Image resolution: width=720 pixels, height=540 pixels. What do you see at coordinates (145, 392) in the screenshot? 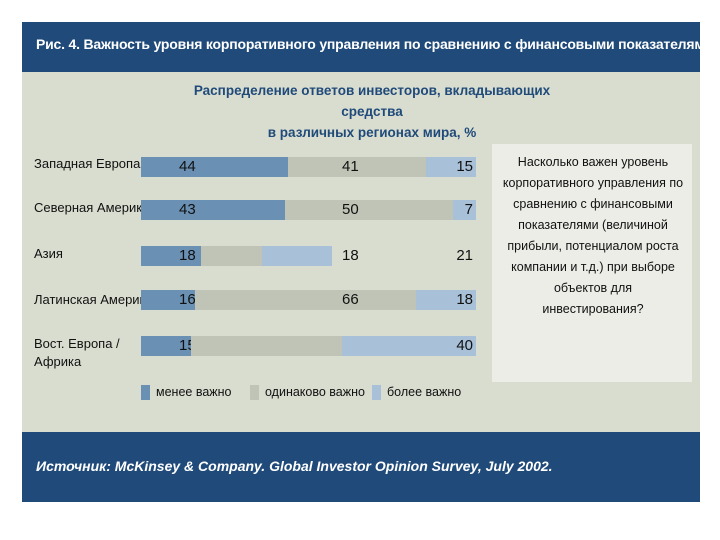
I see `legend-swatch-less` at bounding box center [145, 392].